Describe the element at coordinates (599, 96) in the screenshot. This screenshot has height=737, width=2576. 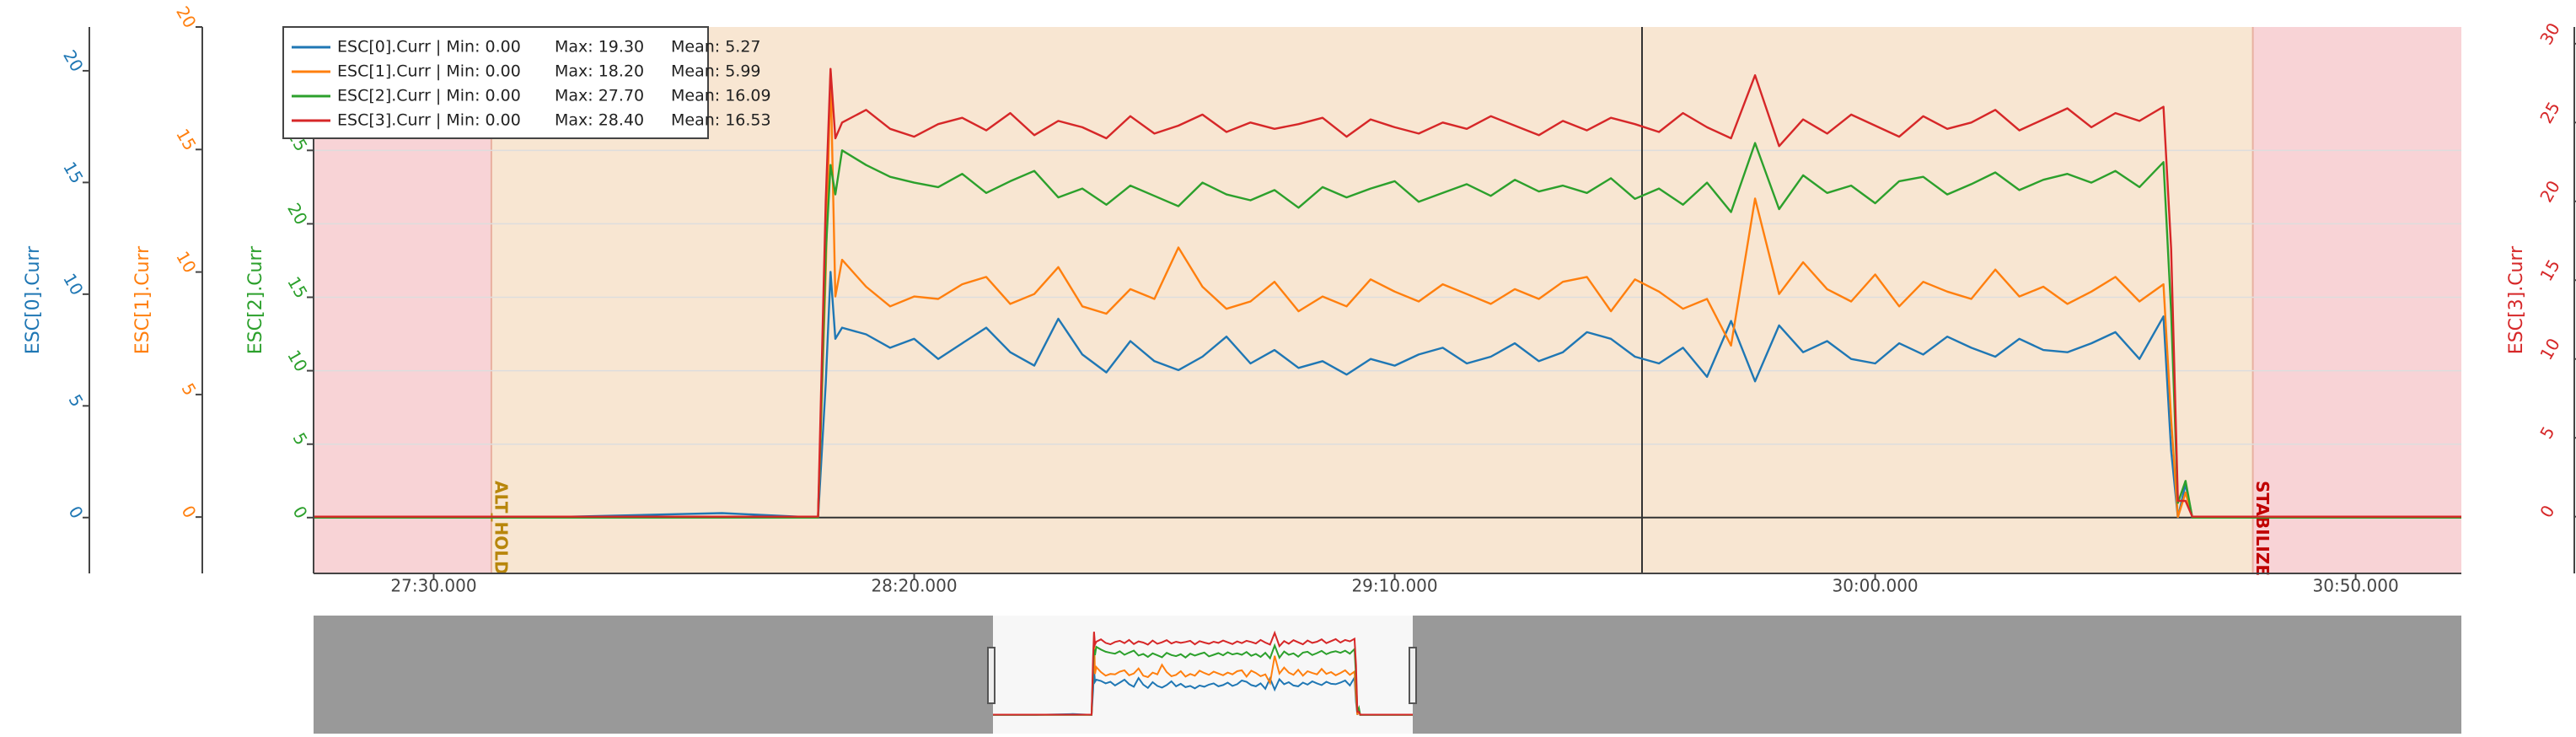
I see `legend-label: Max: 27.70` at that location.